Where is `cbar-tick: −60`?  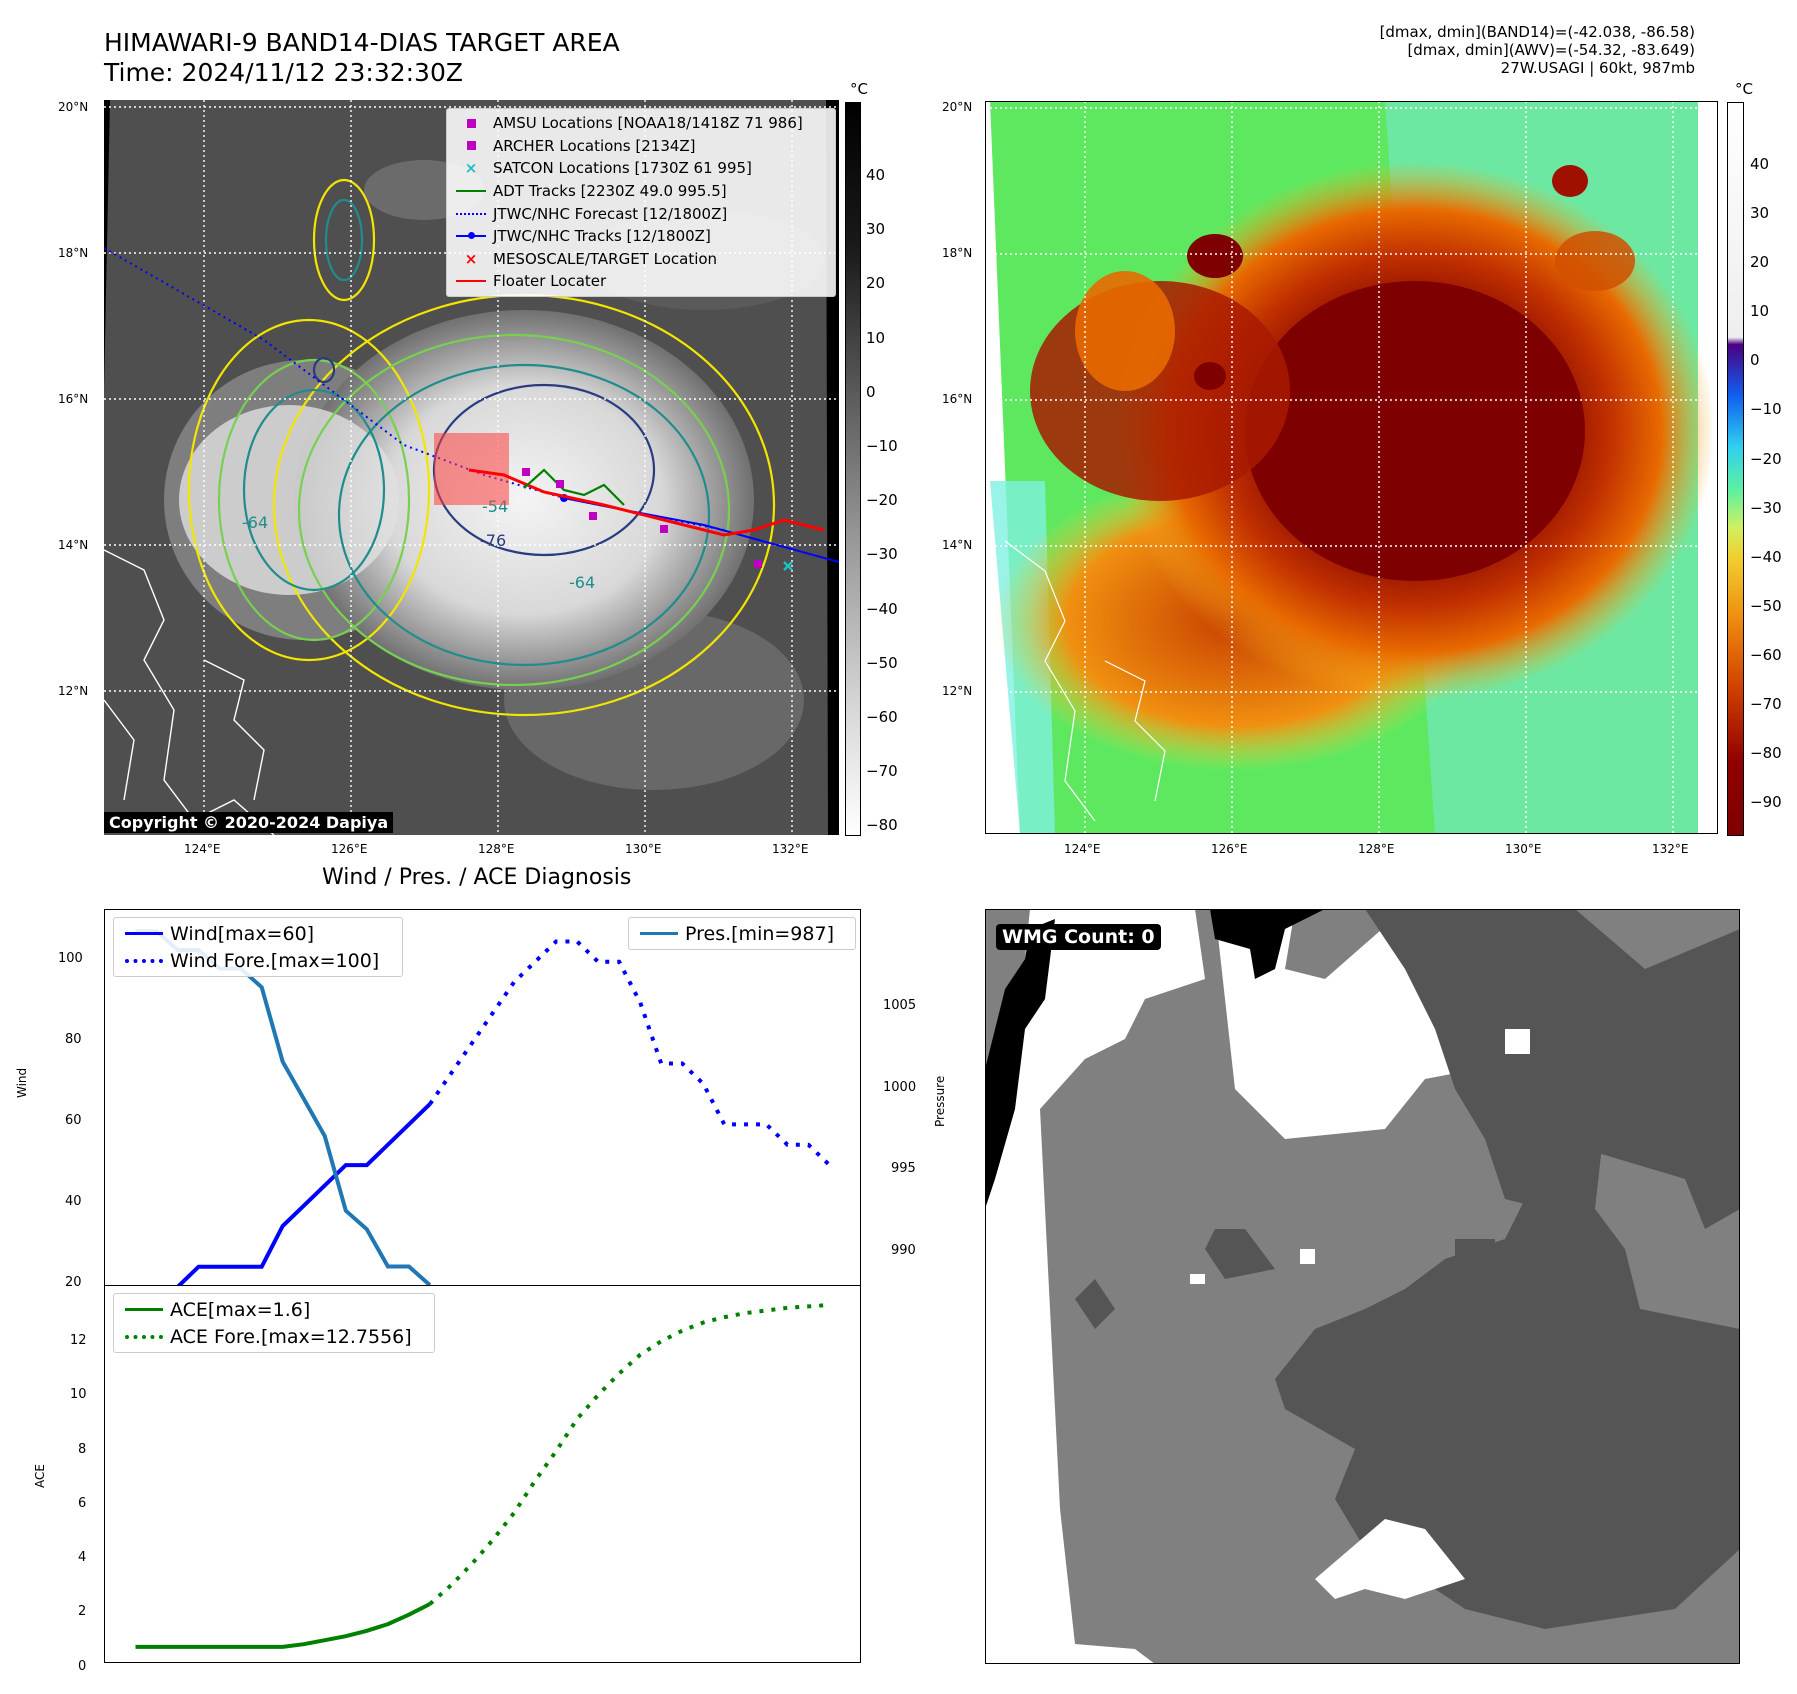 cbar-tick: −60 is located at coordinates (1766, 654).